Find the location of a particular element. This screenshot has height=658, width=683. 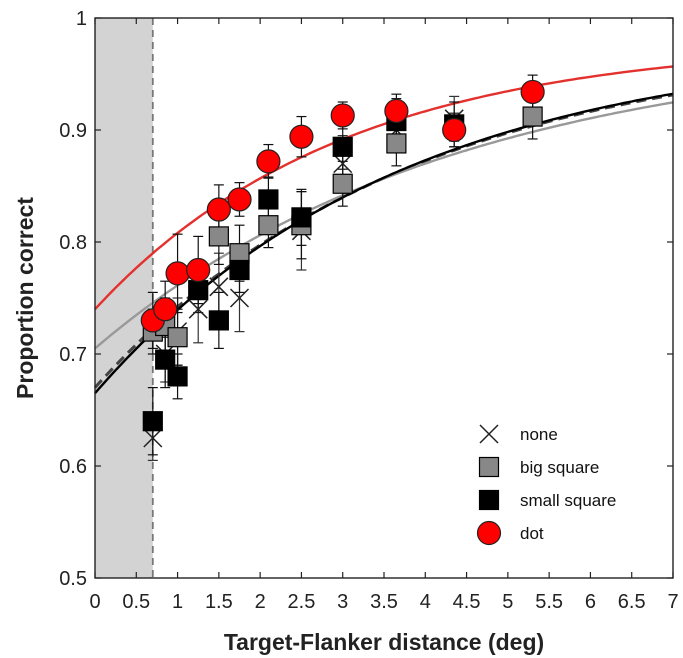

legend-label: dot is located at coordinates (532, 533).